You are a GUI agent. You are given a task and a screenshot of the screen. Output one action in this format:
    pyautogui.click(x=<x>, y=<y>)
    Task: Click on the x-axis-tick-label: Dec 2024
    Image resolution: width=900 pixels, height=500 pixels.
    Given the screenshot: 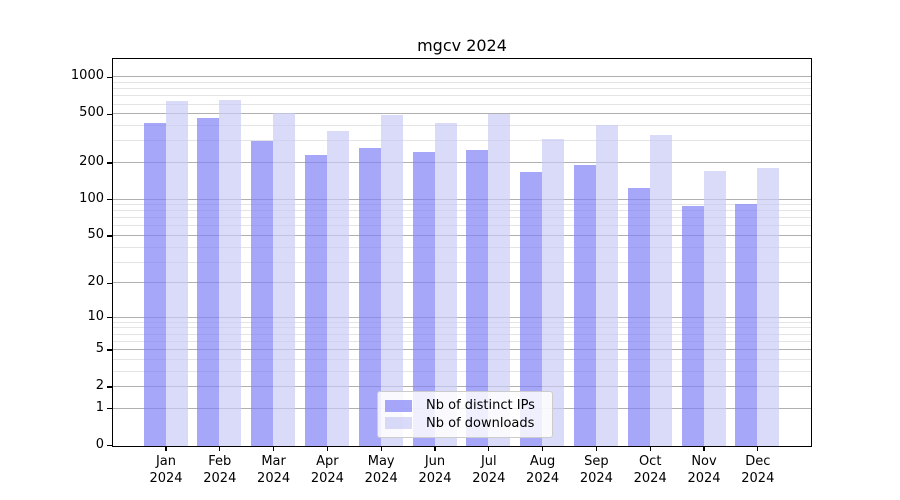 What is the action you would take?
    pyautogui.click(x=758, y=470)
    